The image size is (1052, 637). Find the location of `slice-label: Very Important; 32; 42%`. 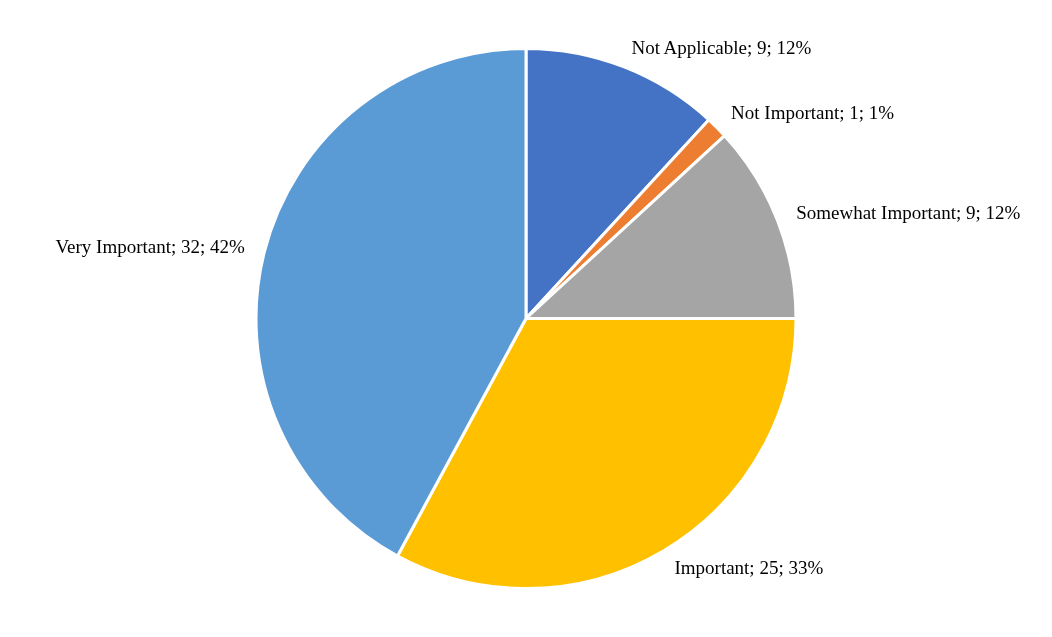

slice-label: Very Important; 32; 42% is located at coordinates (150, 247).